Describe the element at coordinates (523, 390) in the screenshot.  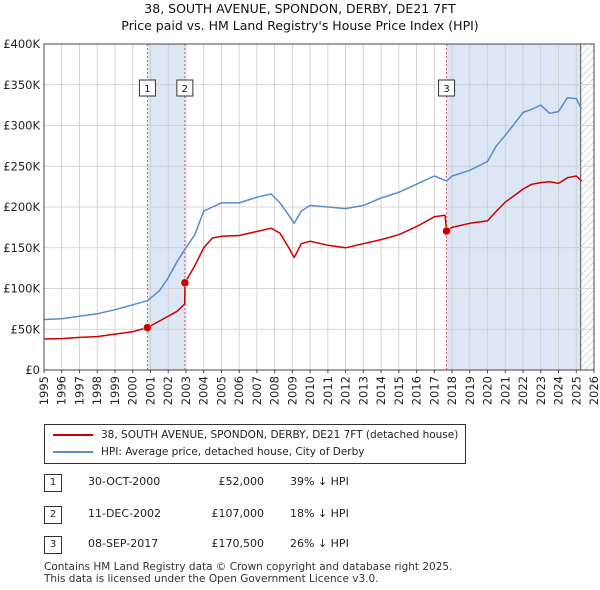
I see `x-tick-label: 2022` at that location.